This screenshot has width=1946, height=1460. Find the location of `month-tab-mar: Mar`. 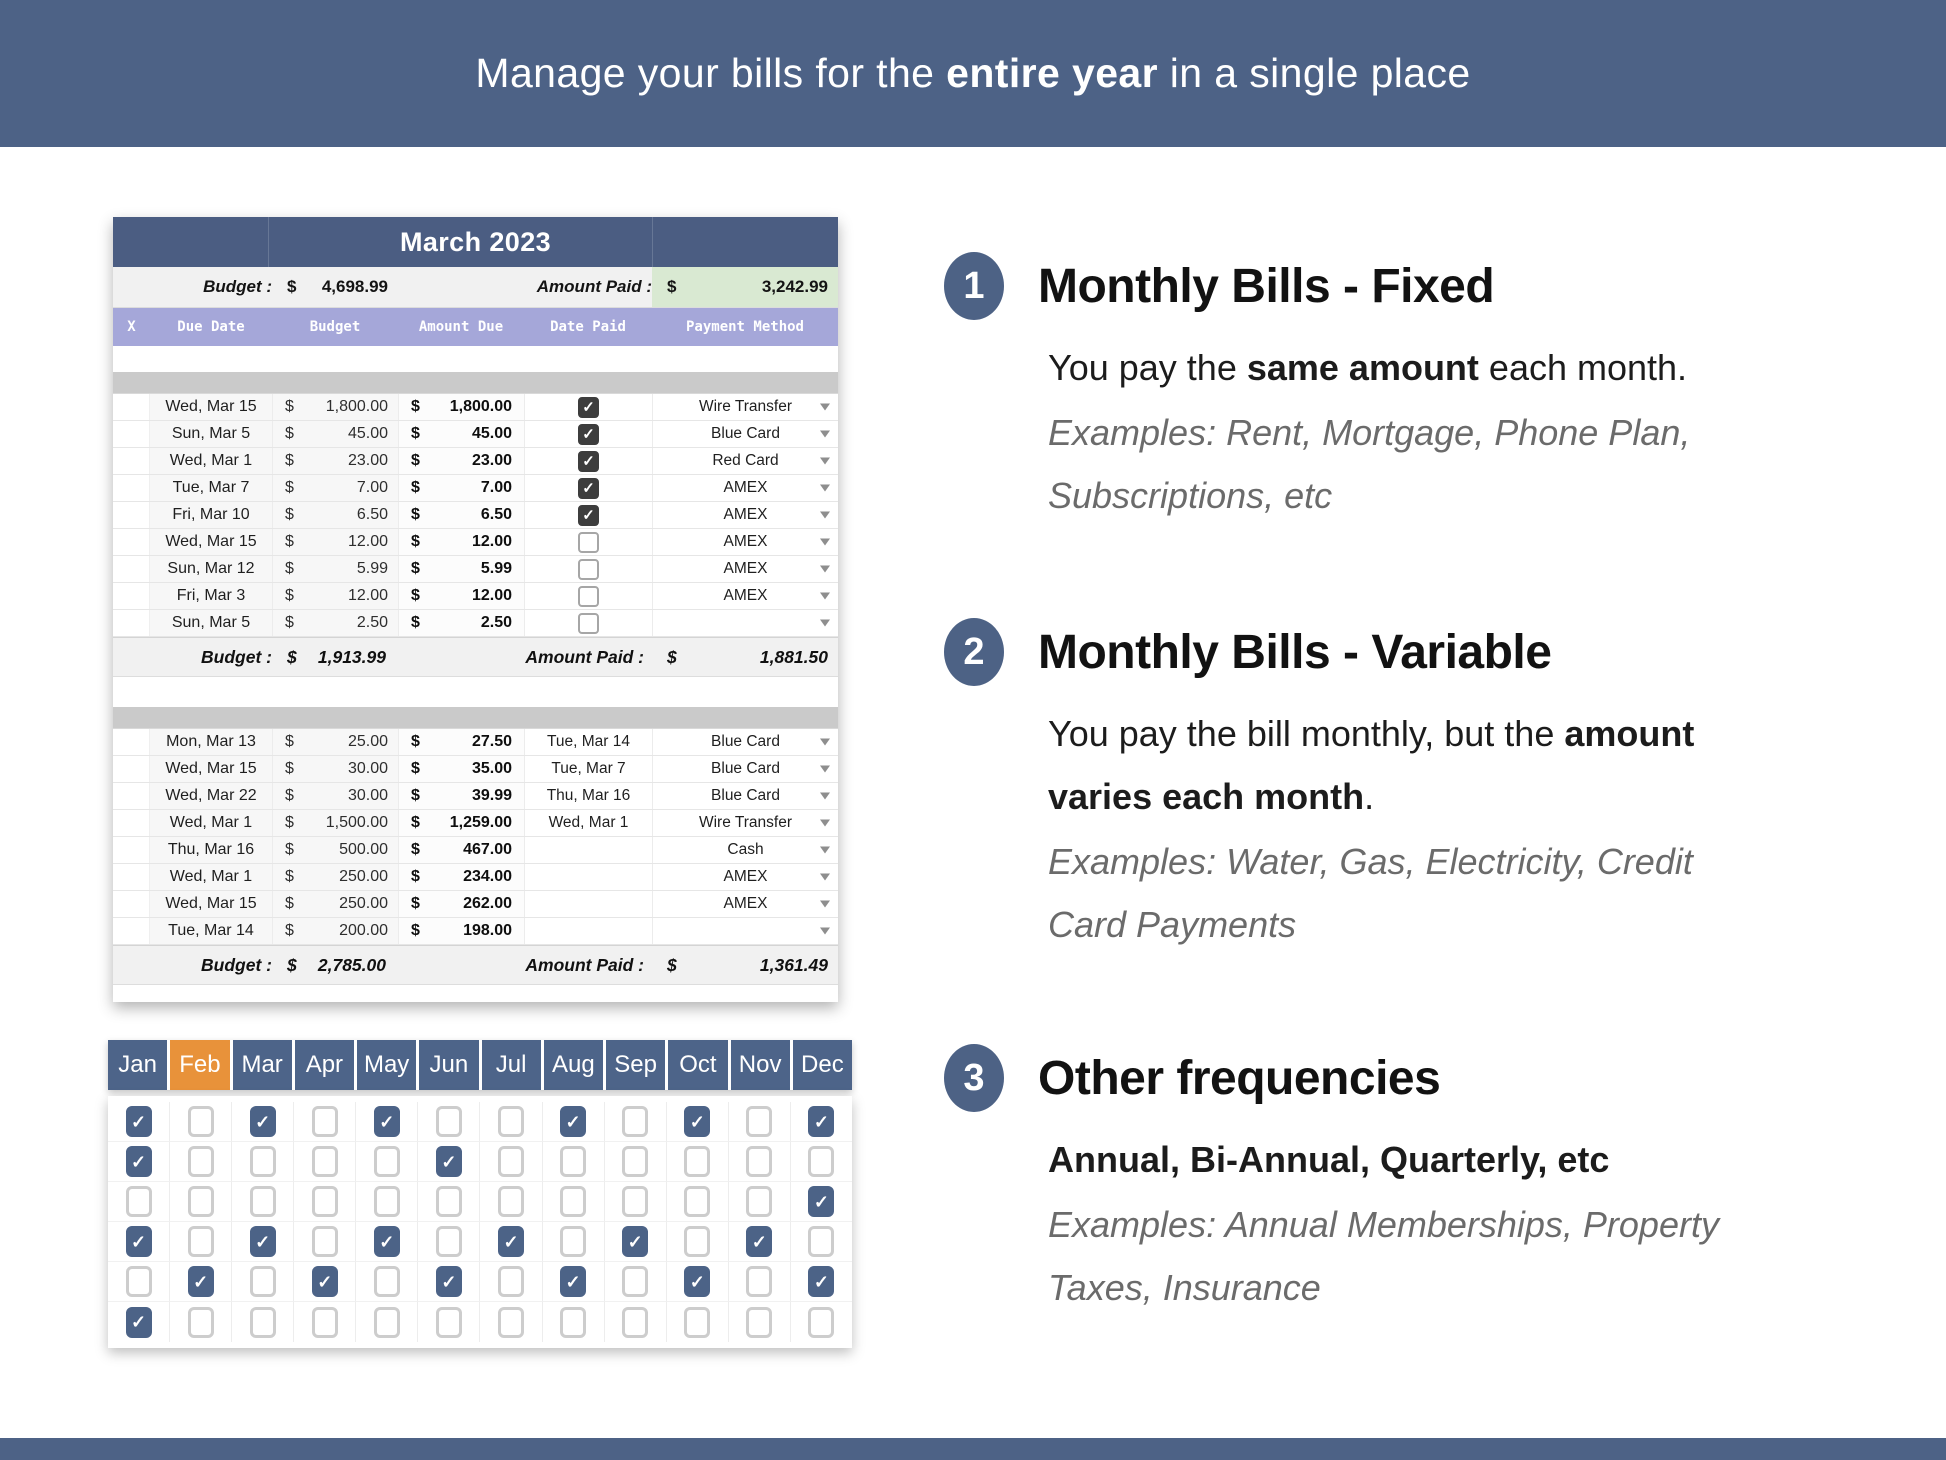

month-tab-mar: Mar is located at coordinates (263, 1065).